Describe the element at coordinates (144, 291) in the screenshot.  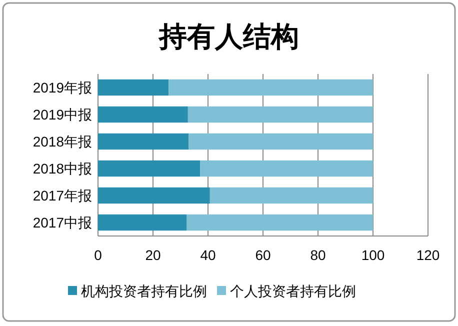
I see `legend-label: 机构投资者持有比例` at that location.